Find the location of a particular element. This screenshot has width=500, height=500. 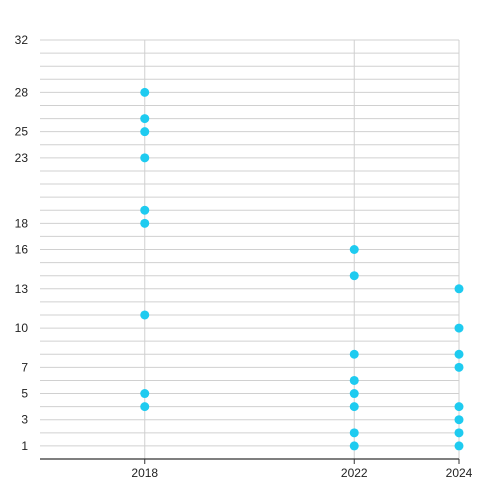

y-tick-label: 28 is located at coordinates (22, 92).